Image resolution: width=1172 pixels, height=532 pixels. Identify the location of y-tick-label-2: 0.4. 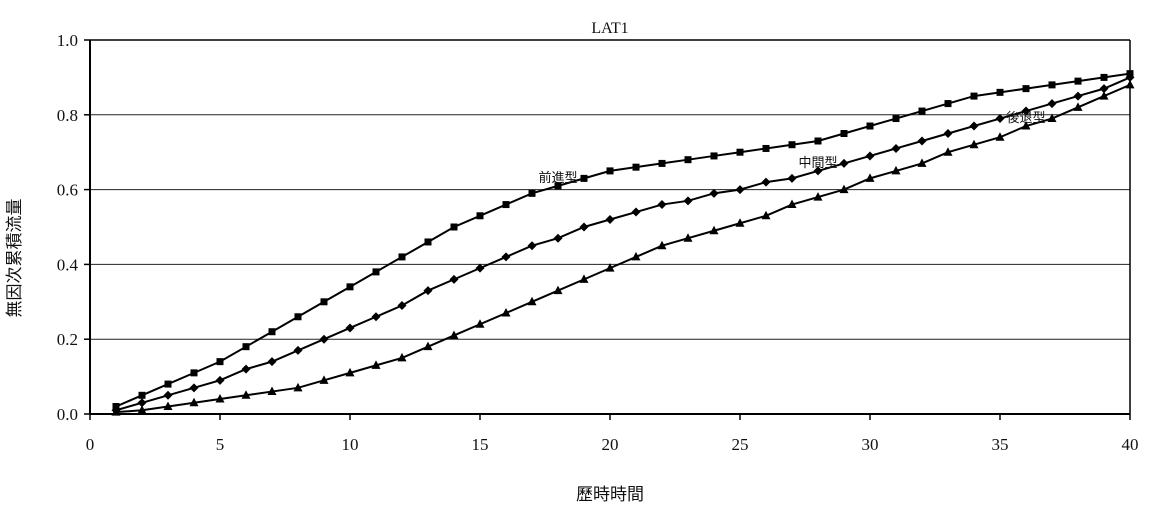
(68, 264).